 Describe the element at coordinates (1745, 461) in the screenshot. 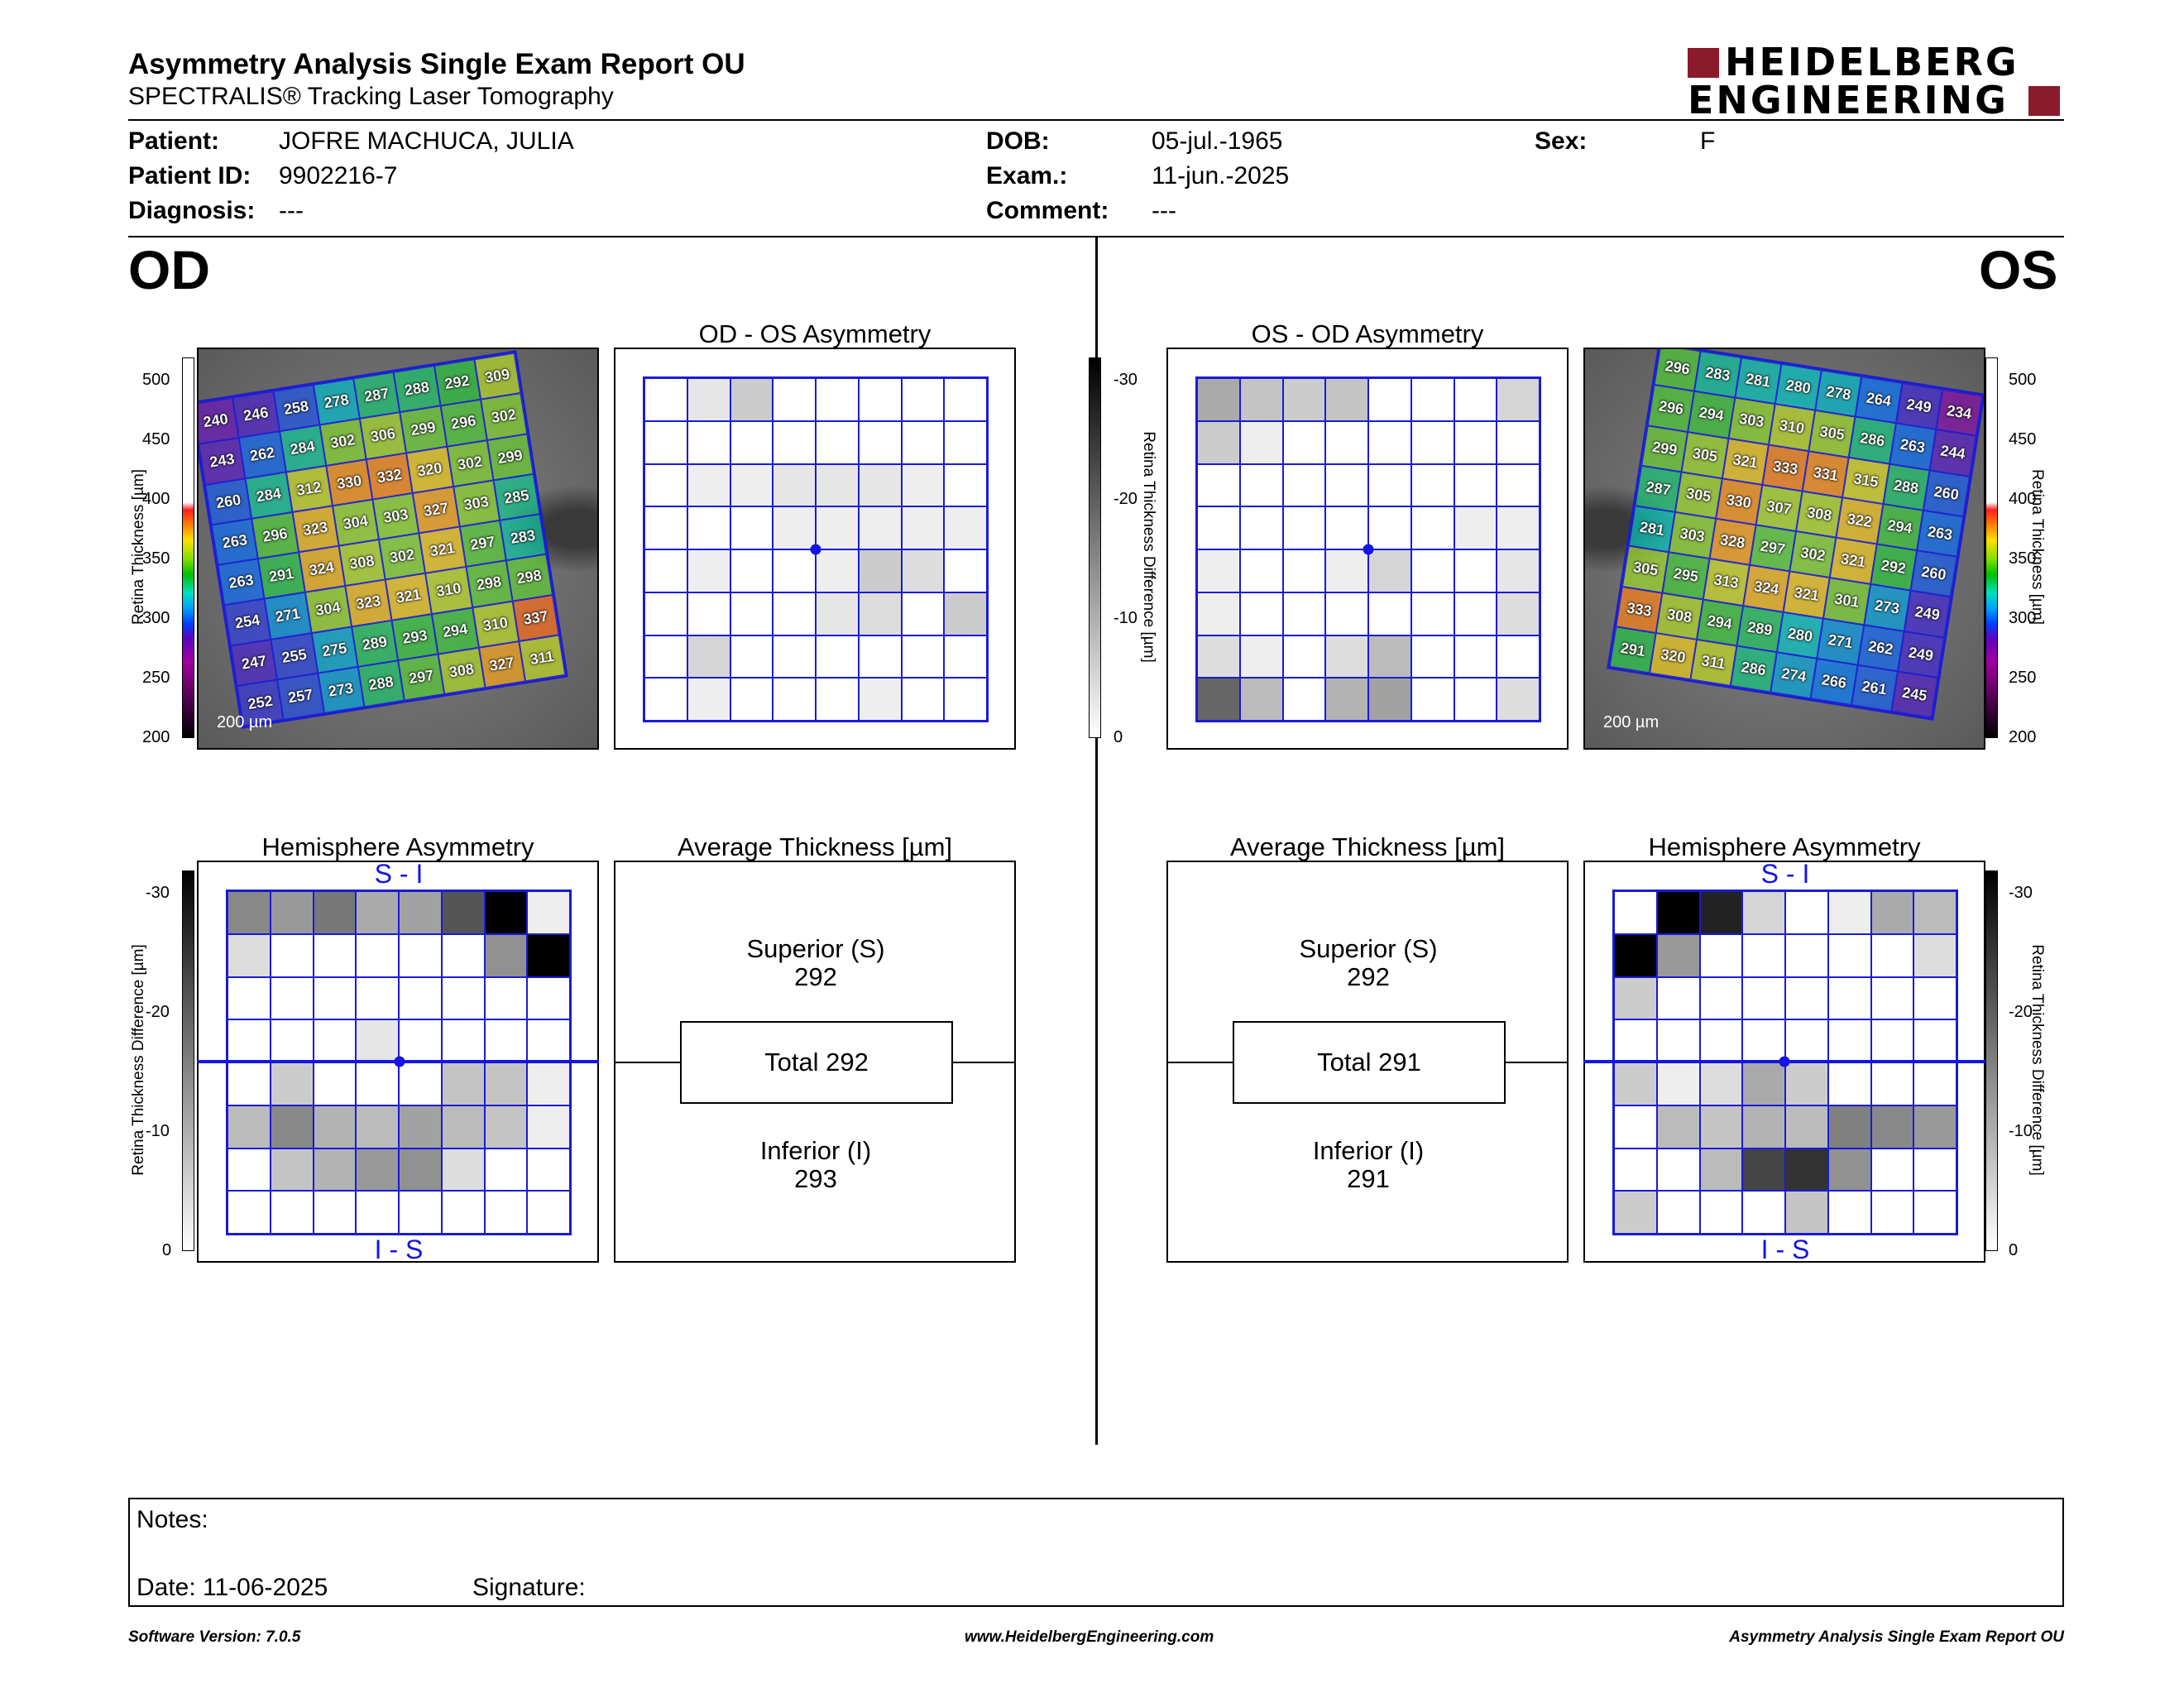

I see `thickness-cell: 321` at that location.